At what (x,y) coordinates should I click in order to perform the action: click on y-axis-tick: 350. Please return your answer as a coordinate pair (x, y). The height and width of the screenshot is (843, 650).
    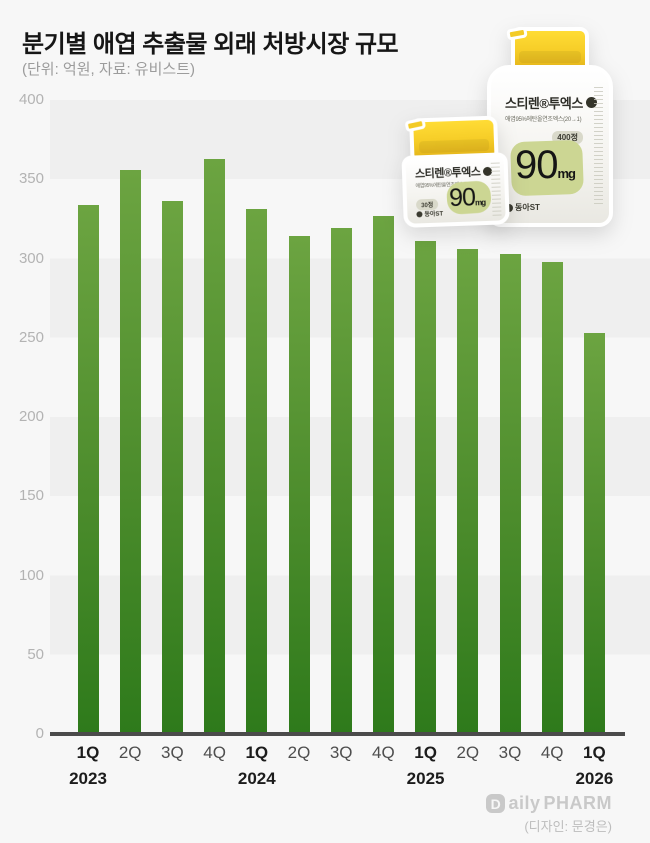
    Looking at the image, I should click on (31, 179).